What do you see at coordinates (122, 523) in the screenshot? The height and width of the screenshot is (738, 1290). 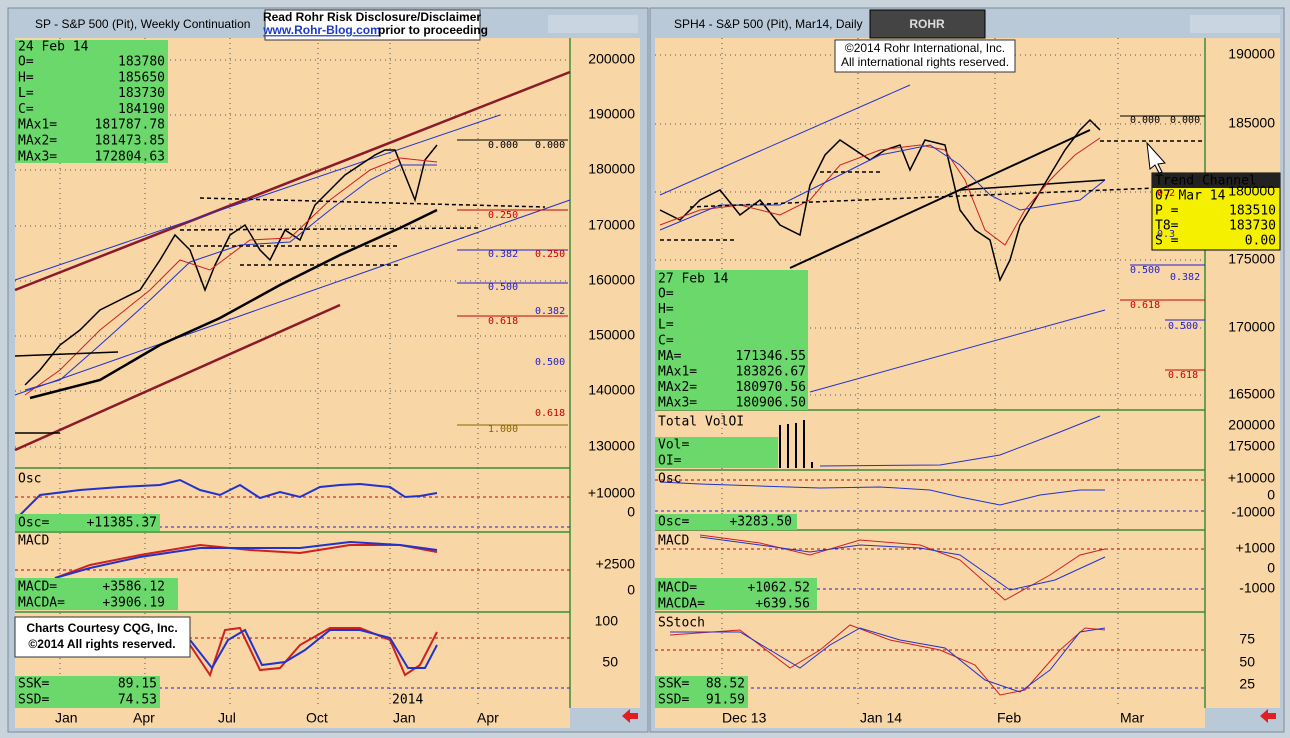 I see `value: +11385.37` at bounding box center [122, 523].